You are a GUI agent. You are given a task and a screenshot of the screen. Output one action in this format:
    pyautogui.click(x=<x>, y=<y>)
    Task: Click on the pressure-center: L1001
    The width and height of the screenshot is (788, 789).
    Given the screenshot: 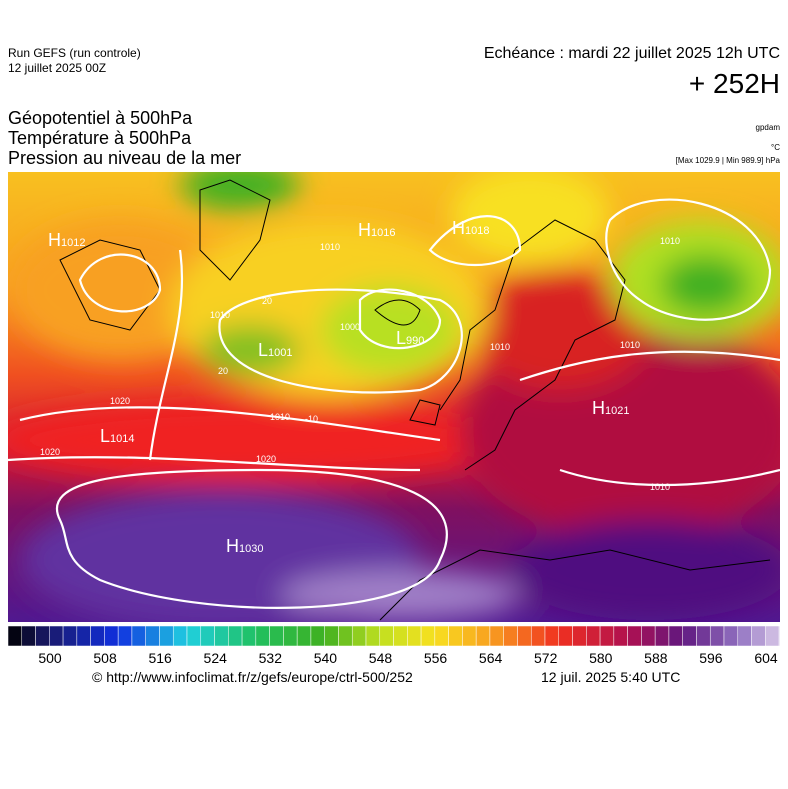 What is the action you would take?
    pyautogui.click(x=275, y=350)
    